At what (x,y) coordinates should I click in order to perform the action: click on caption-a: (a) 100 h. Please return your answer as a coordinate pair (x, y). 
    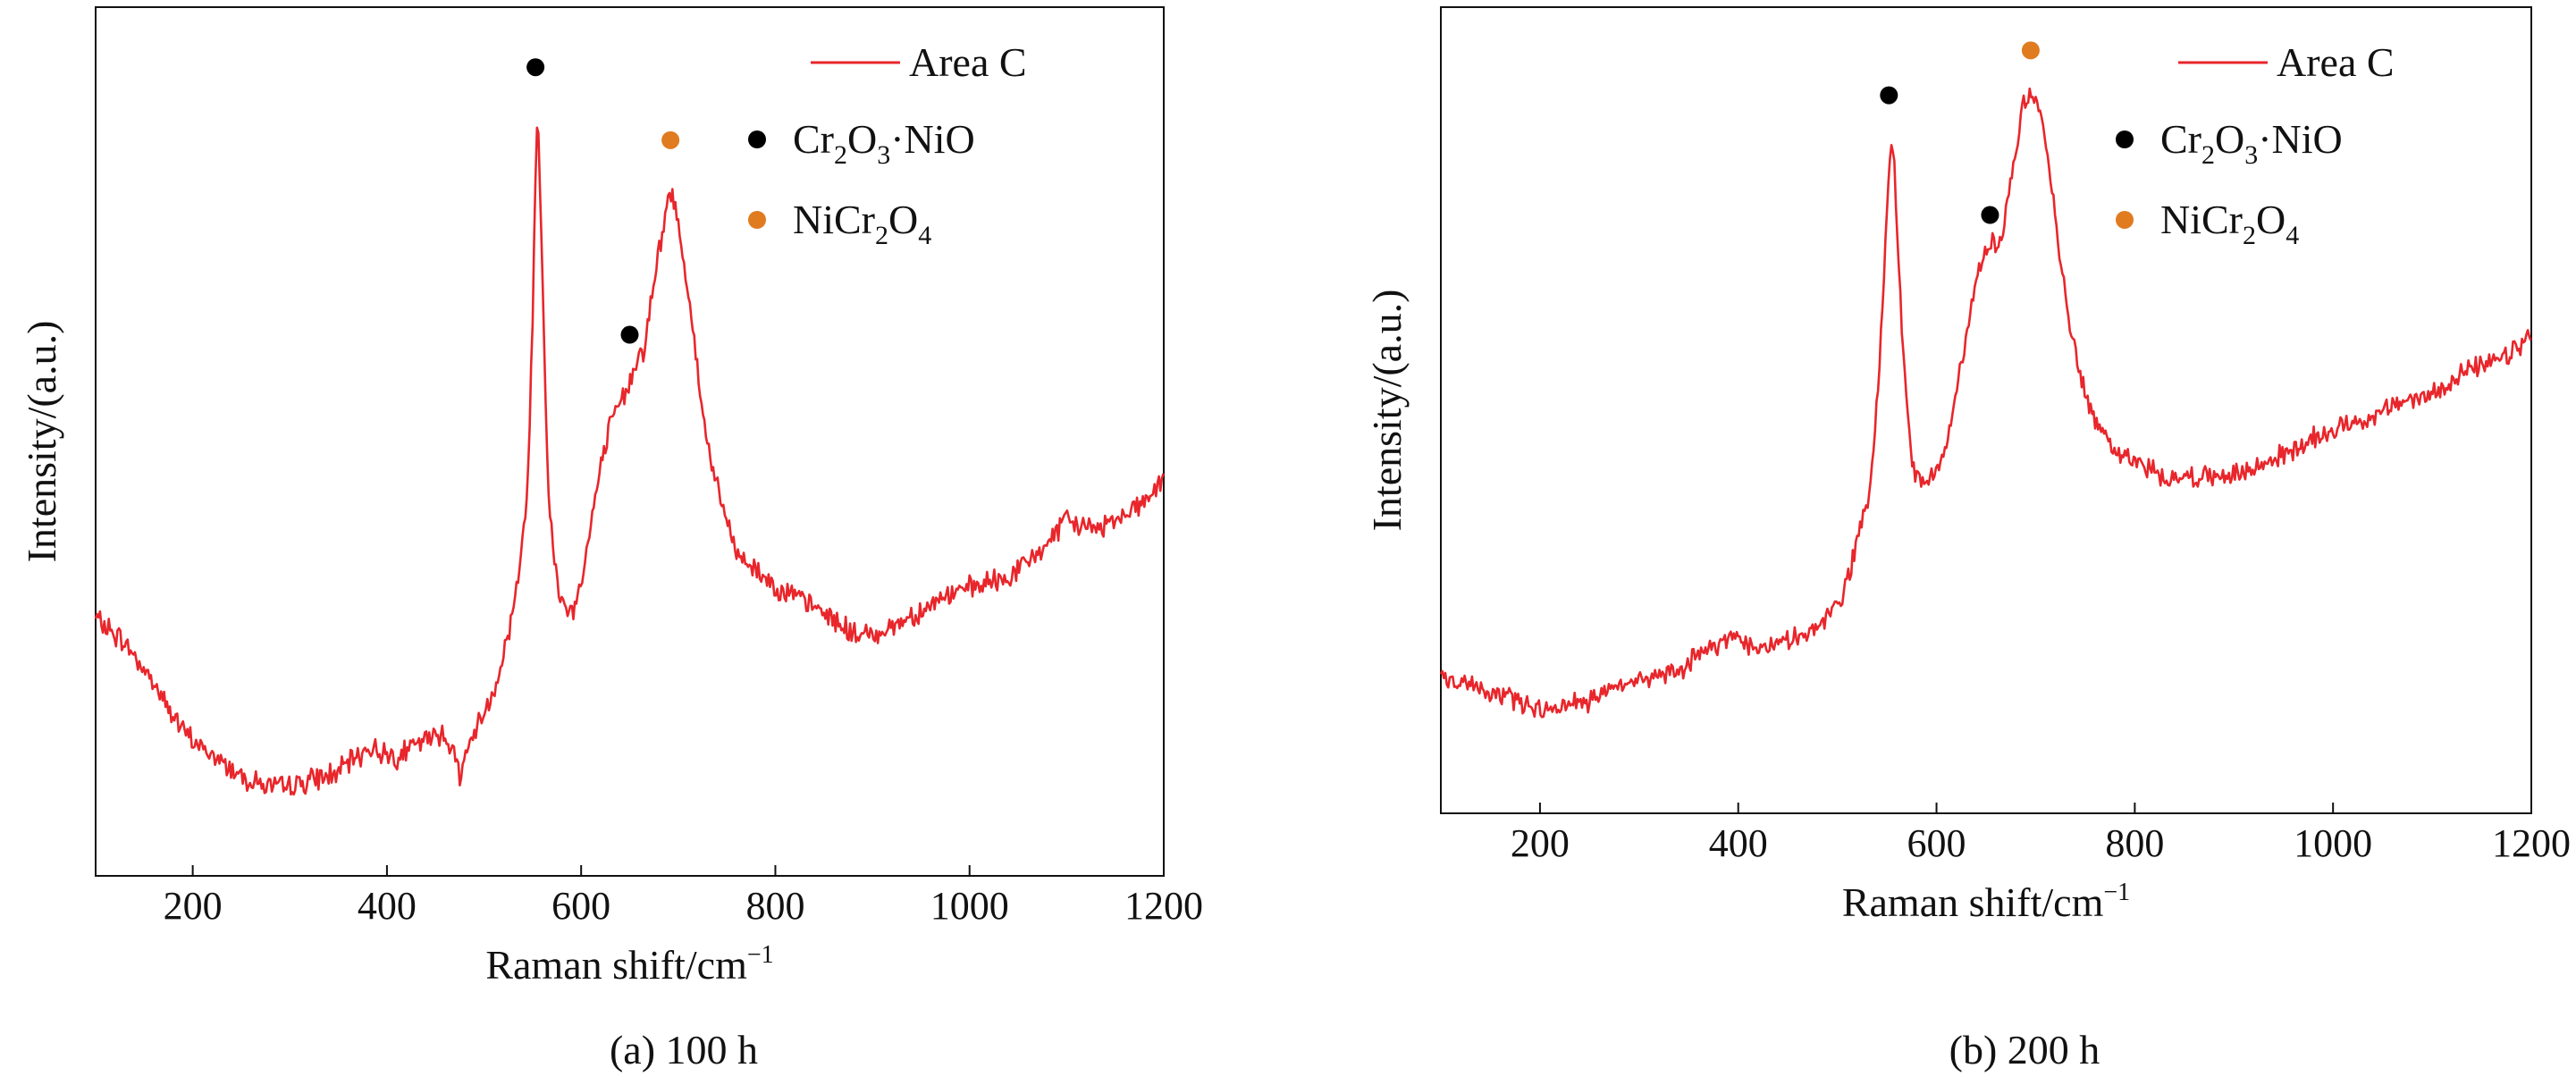
    Looking at the image, I should click on (684, 1049).